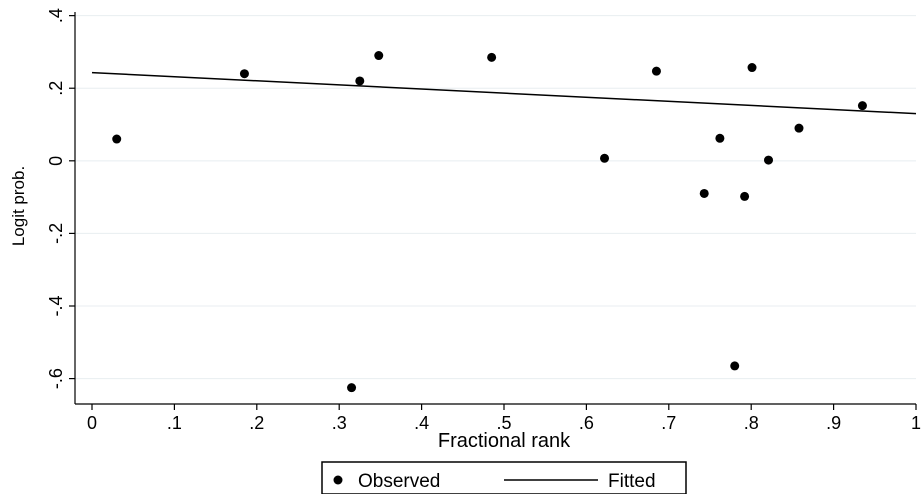 The width and height of the screenshot is (921, 494). What do you see at coordinates (56, 15) in the screenshot?
I see `y-tick-label: .4` at bounding box center [56, 15].